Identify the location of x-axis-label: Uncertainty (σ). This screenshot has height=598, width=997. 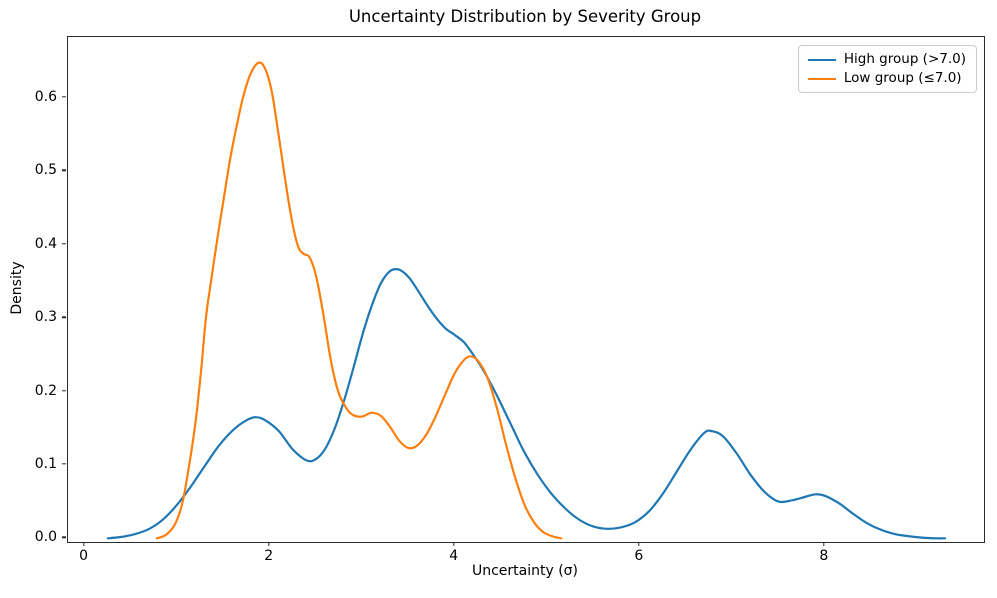
(525, 571).